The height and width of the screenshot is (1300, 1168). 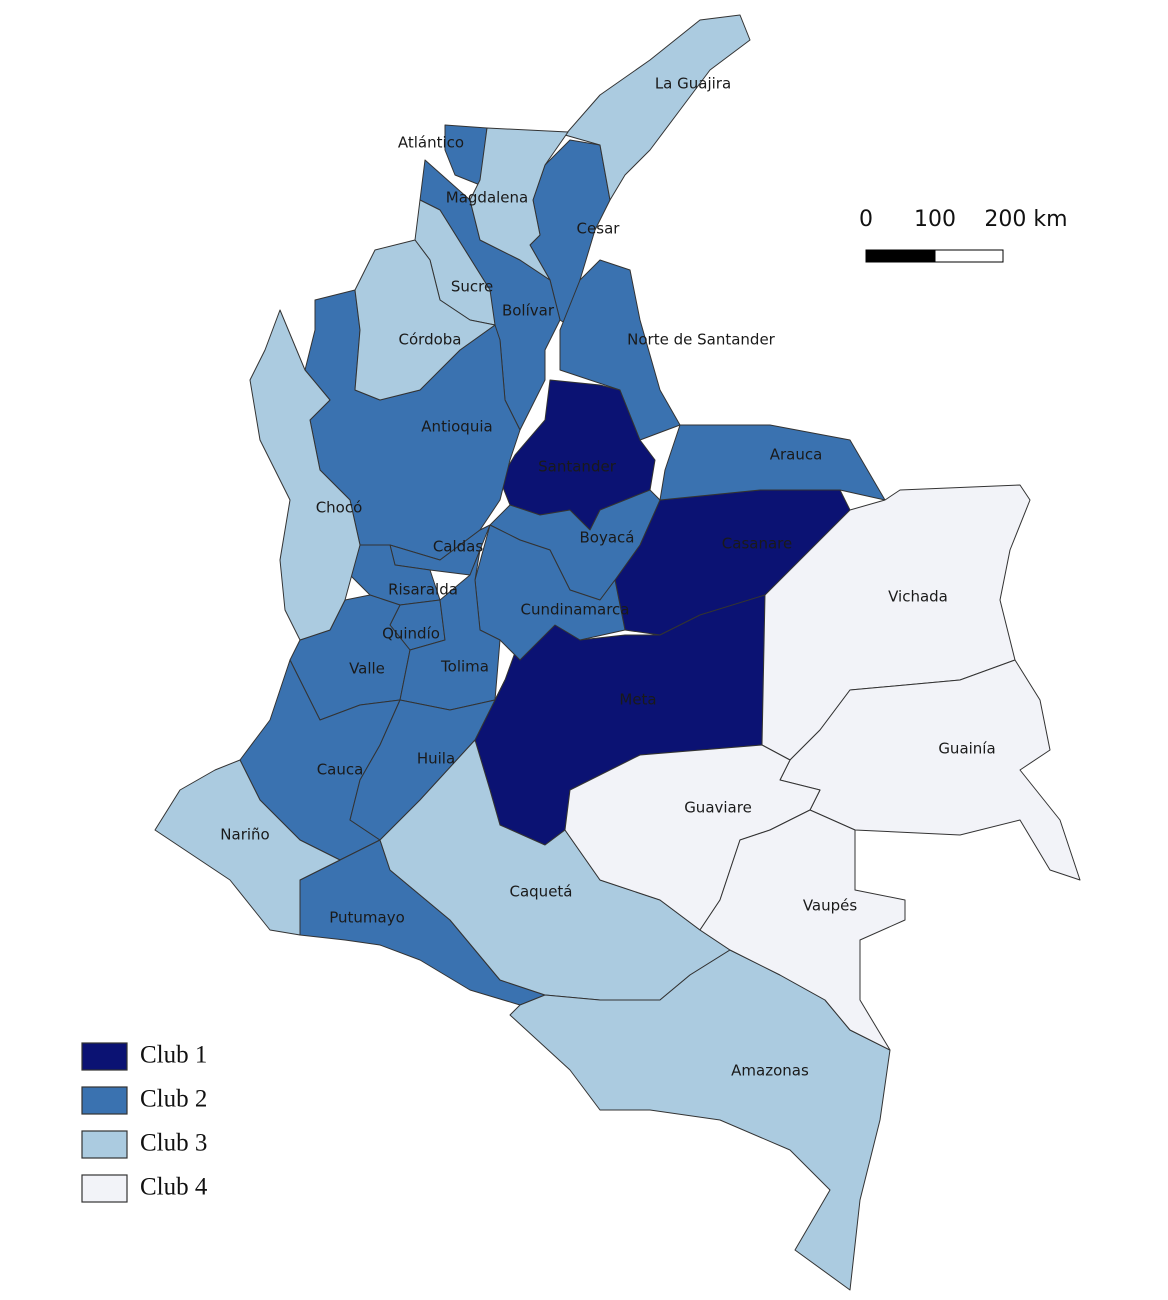 What do you see at coordinates (367, 669) in the screenshot?
I see `region-label: Valle` at bounding box center [367, 669].